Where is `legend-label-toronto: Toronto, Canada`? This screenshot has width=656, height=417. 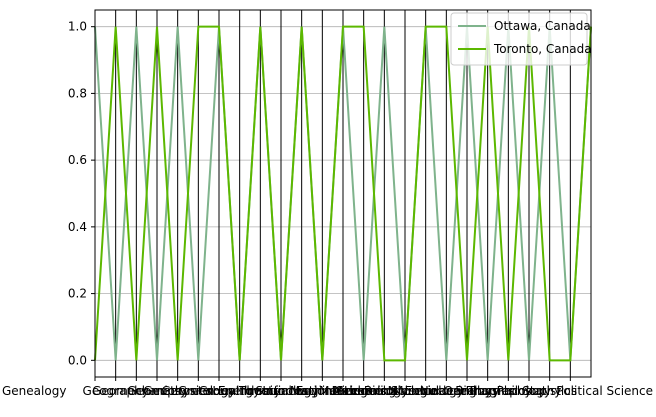 legend-label-toronto: Toronto, Canada is located at coordinates (542, 49).